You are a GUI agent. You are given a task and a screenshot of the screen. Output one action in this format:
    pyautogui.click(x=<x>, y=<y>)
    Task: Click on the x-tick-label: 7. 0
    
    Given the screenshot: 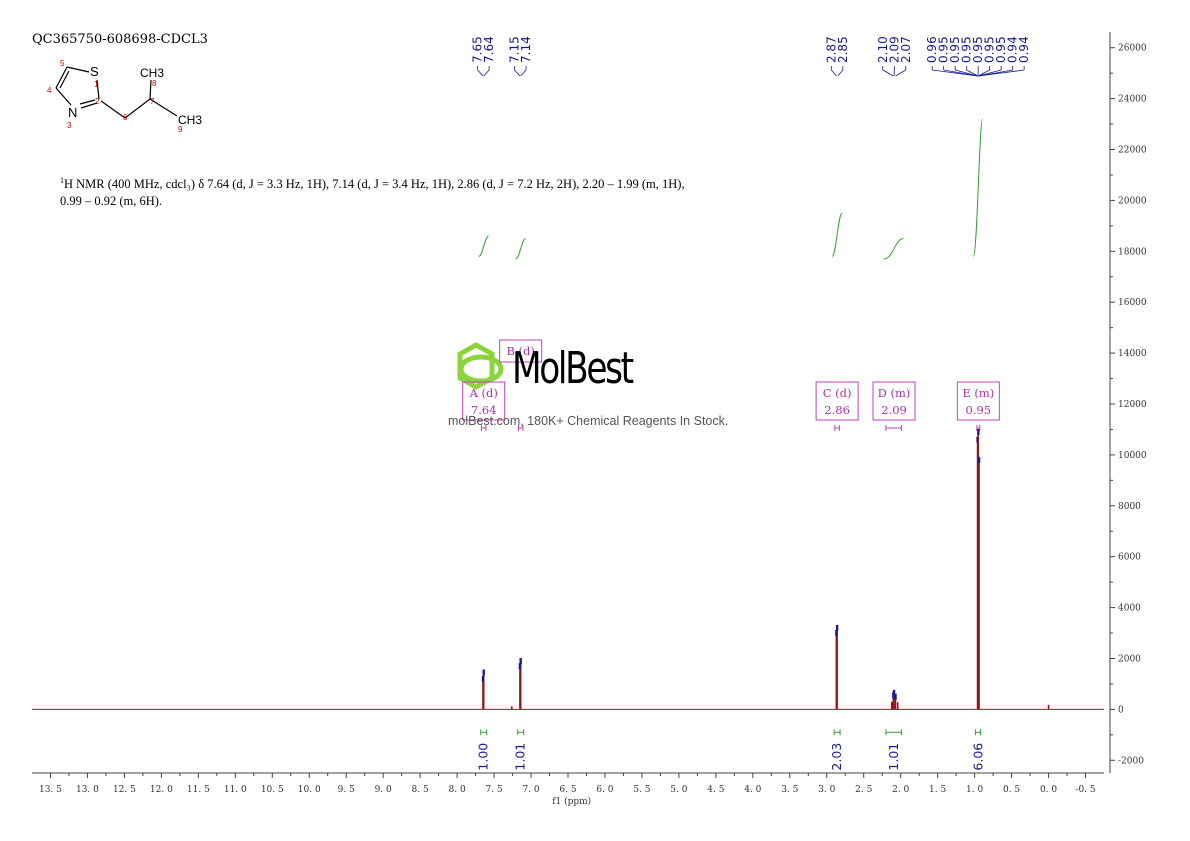 What is the action you would take?
    pyautogui.click(x=530, y=790)
    